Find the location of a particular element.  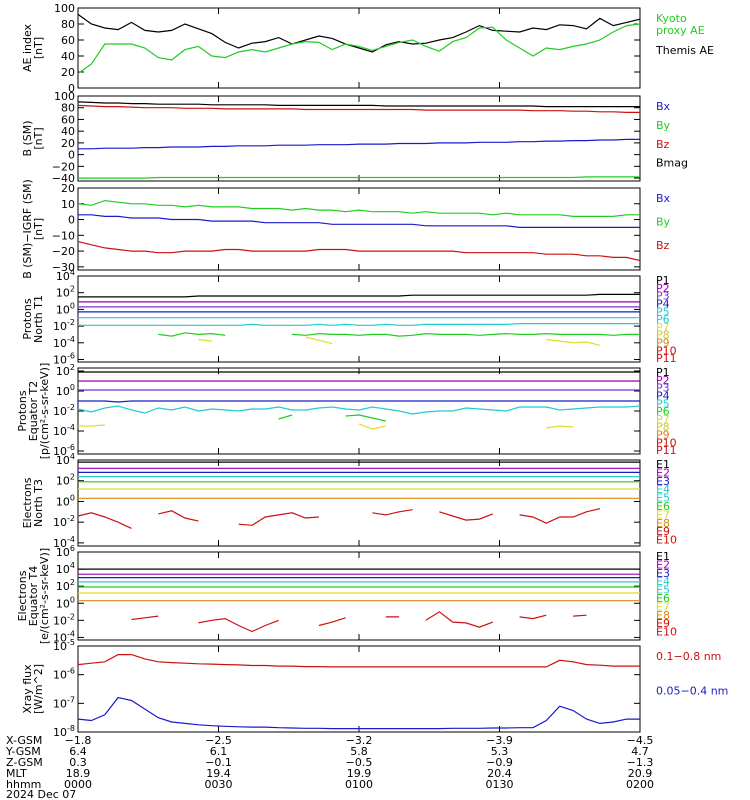

y-tick-label: 10⁻⁷ is located at coordinates (64, 702).